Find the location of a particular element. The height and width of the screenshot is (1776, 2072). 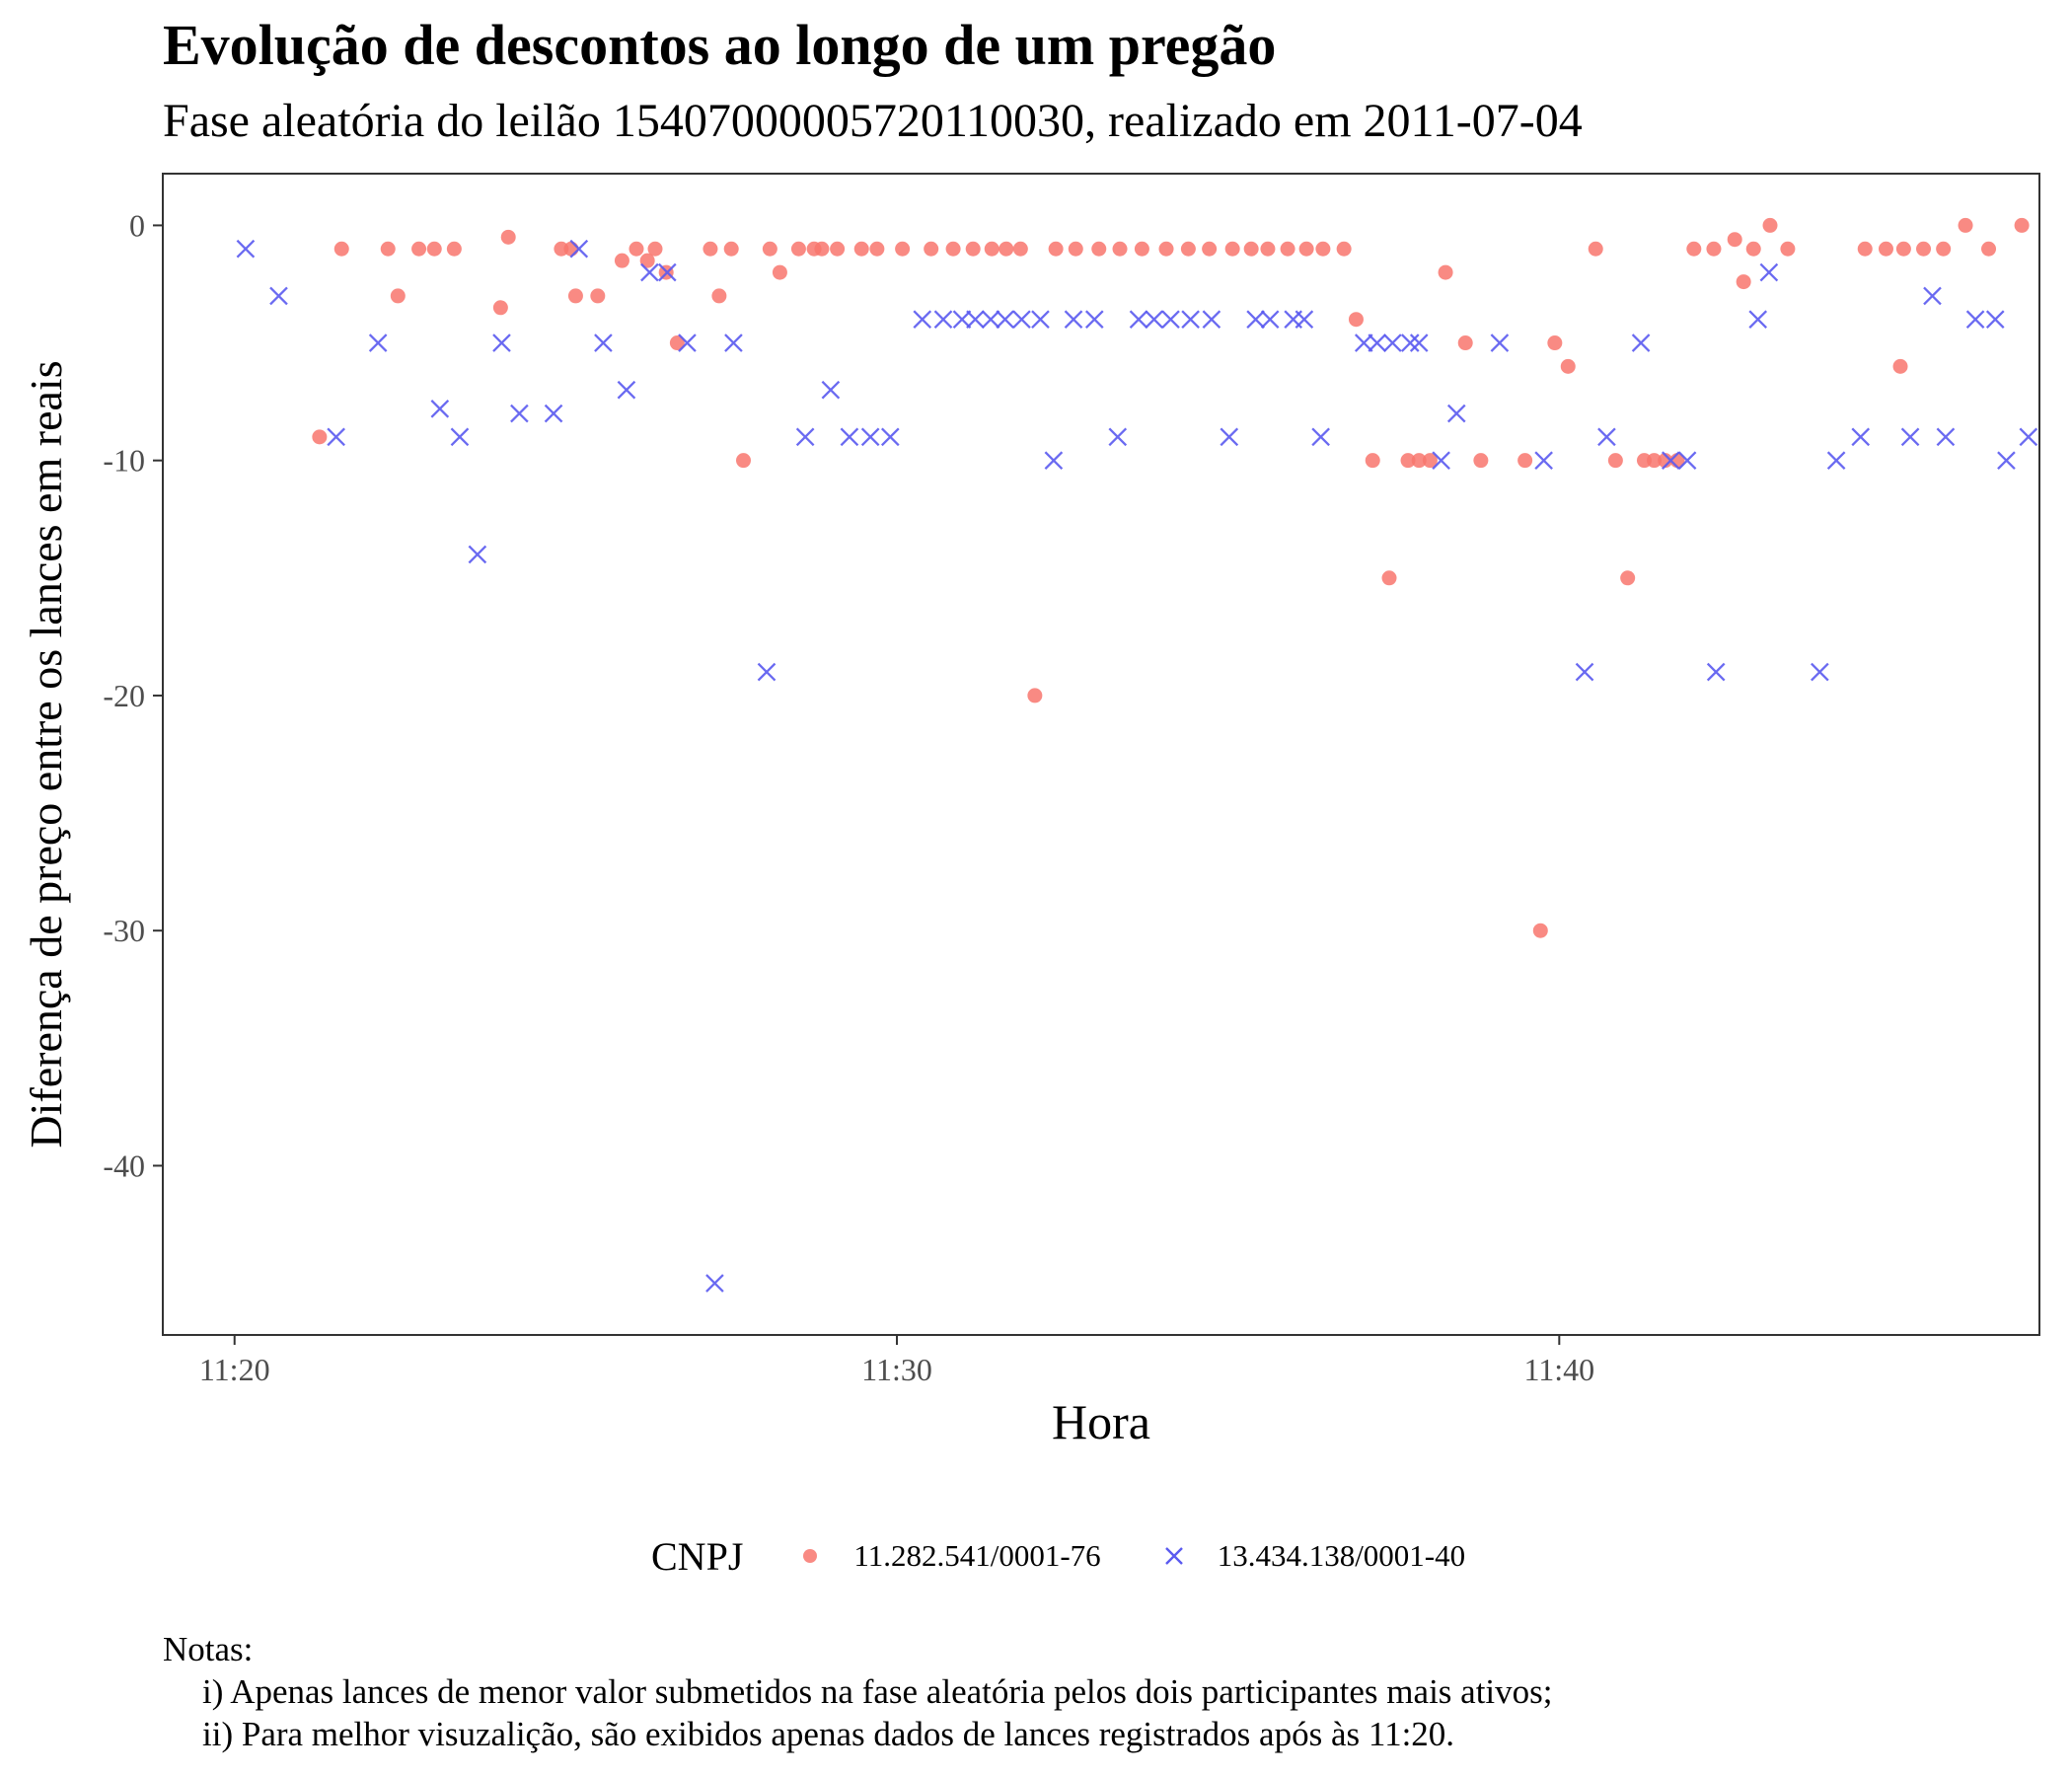

y-tick-label: -30 is located at coordinates (124, 931).